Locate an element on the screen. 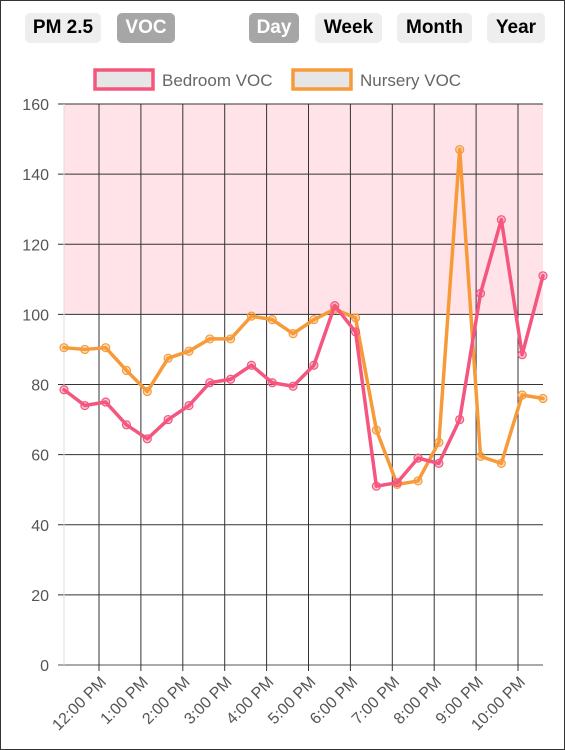  y-tick-label: 60 is located at coordinates (40, 456).